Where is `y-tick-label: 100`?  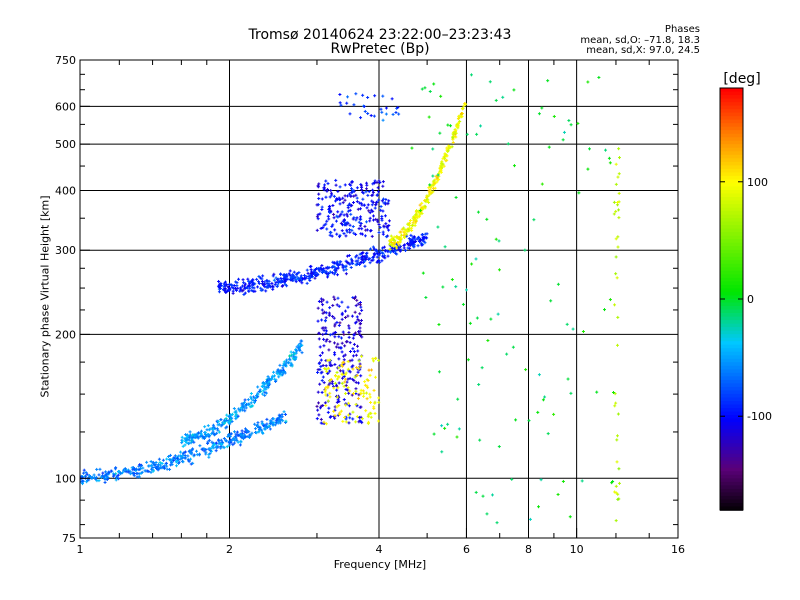 y-tick-label: 100 is located at coordinates (65, 478).